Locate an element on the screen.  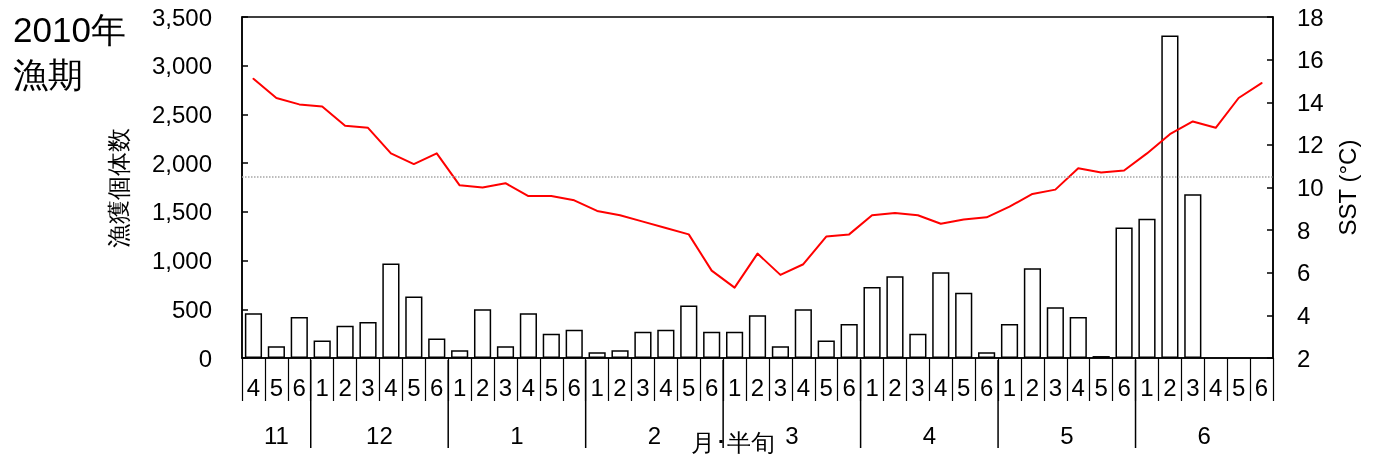
y2-tick-label: 14 is located at coordinates (1310, 102).